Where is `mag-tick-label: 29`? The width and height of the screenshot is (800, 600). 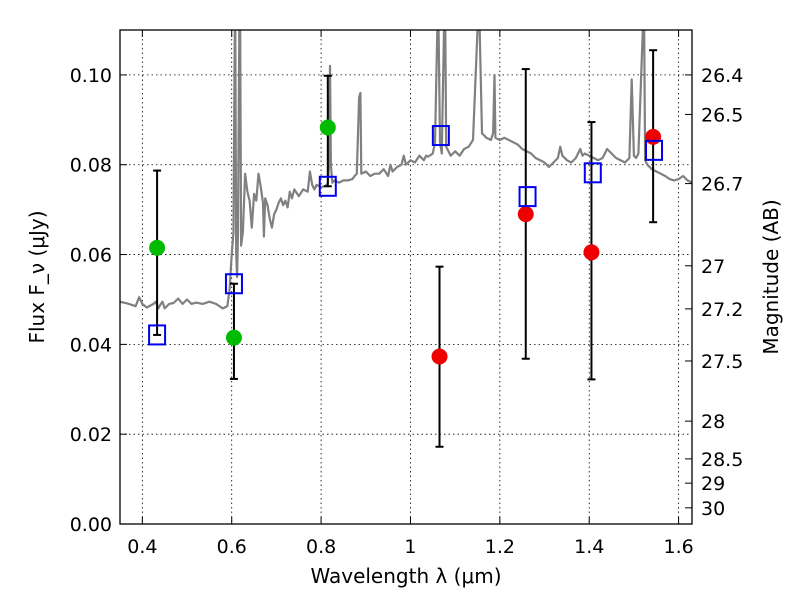 mag-tick-label: 29 is located at coordinates (713, 484).